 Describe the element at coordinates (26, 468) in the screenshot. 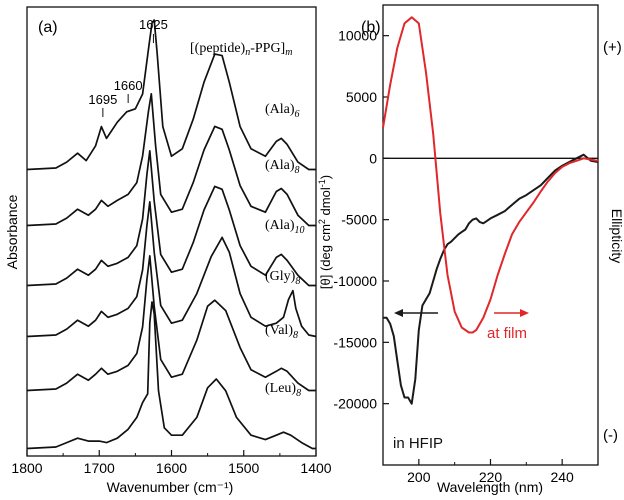

I see `x-tick-label: 1800` at that location.